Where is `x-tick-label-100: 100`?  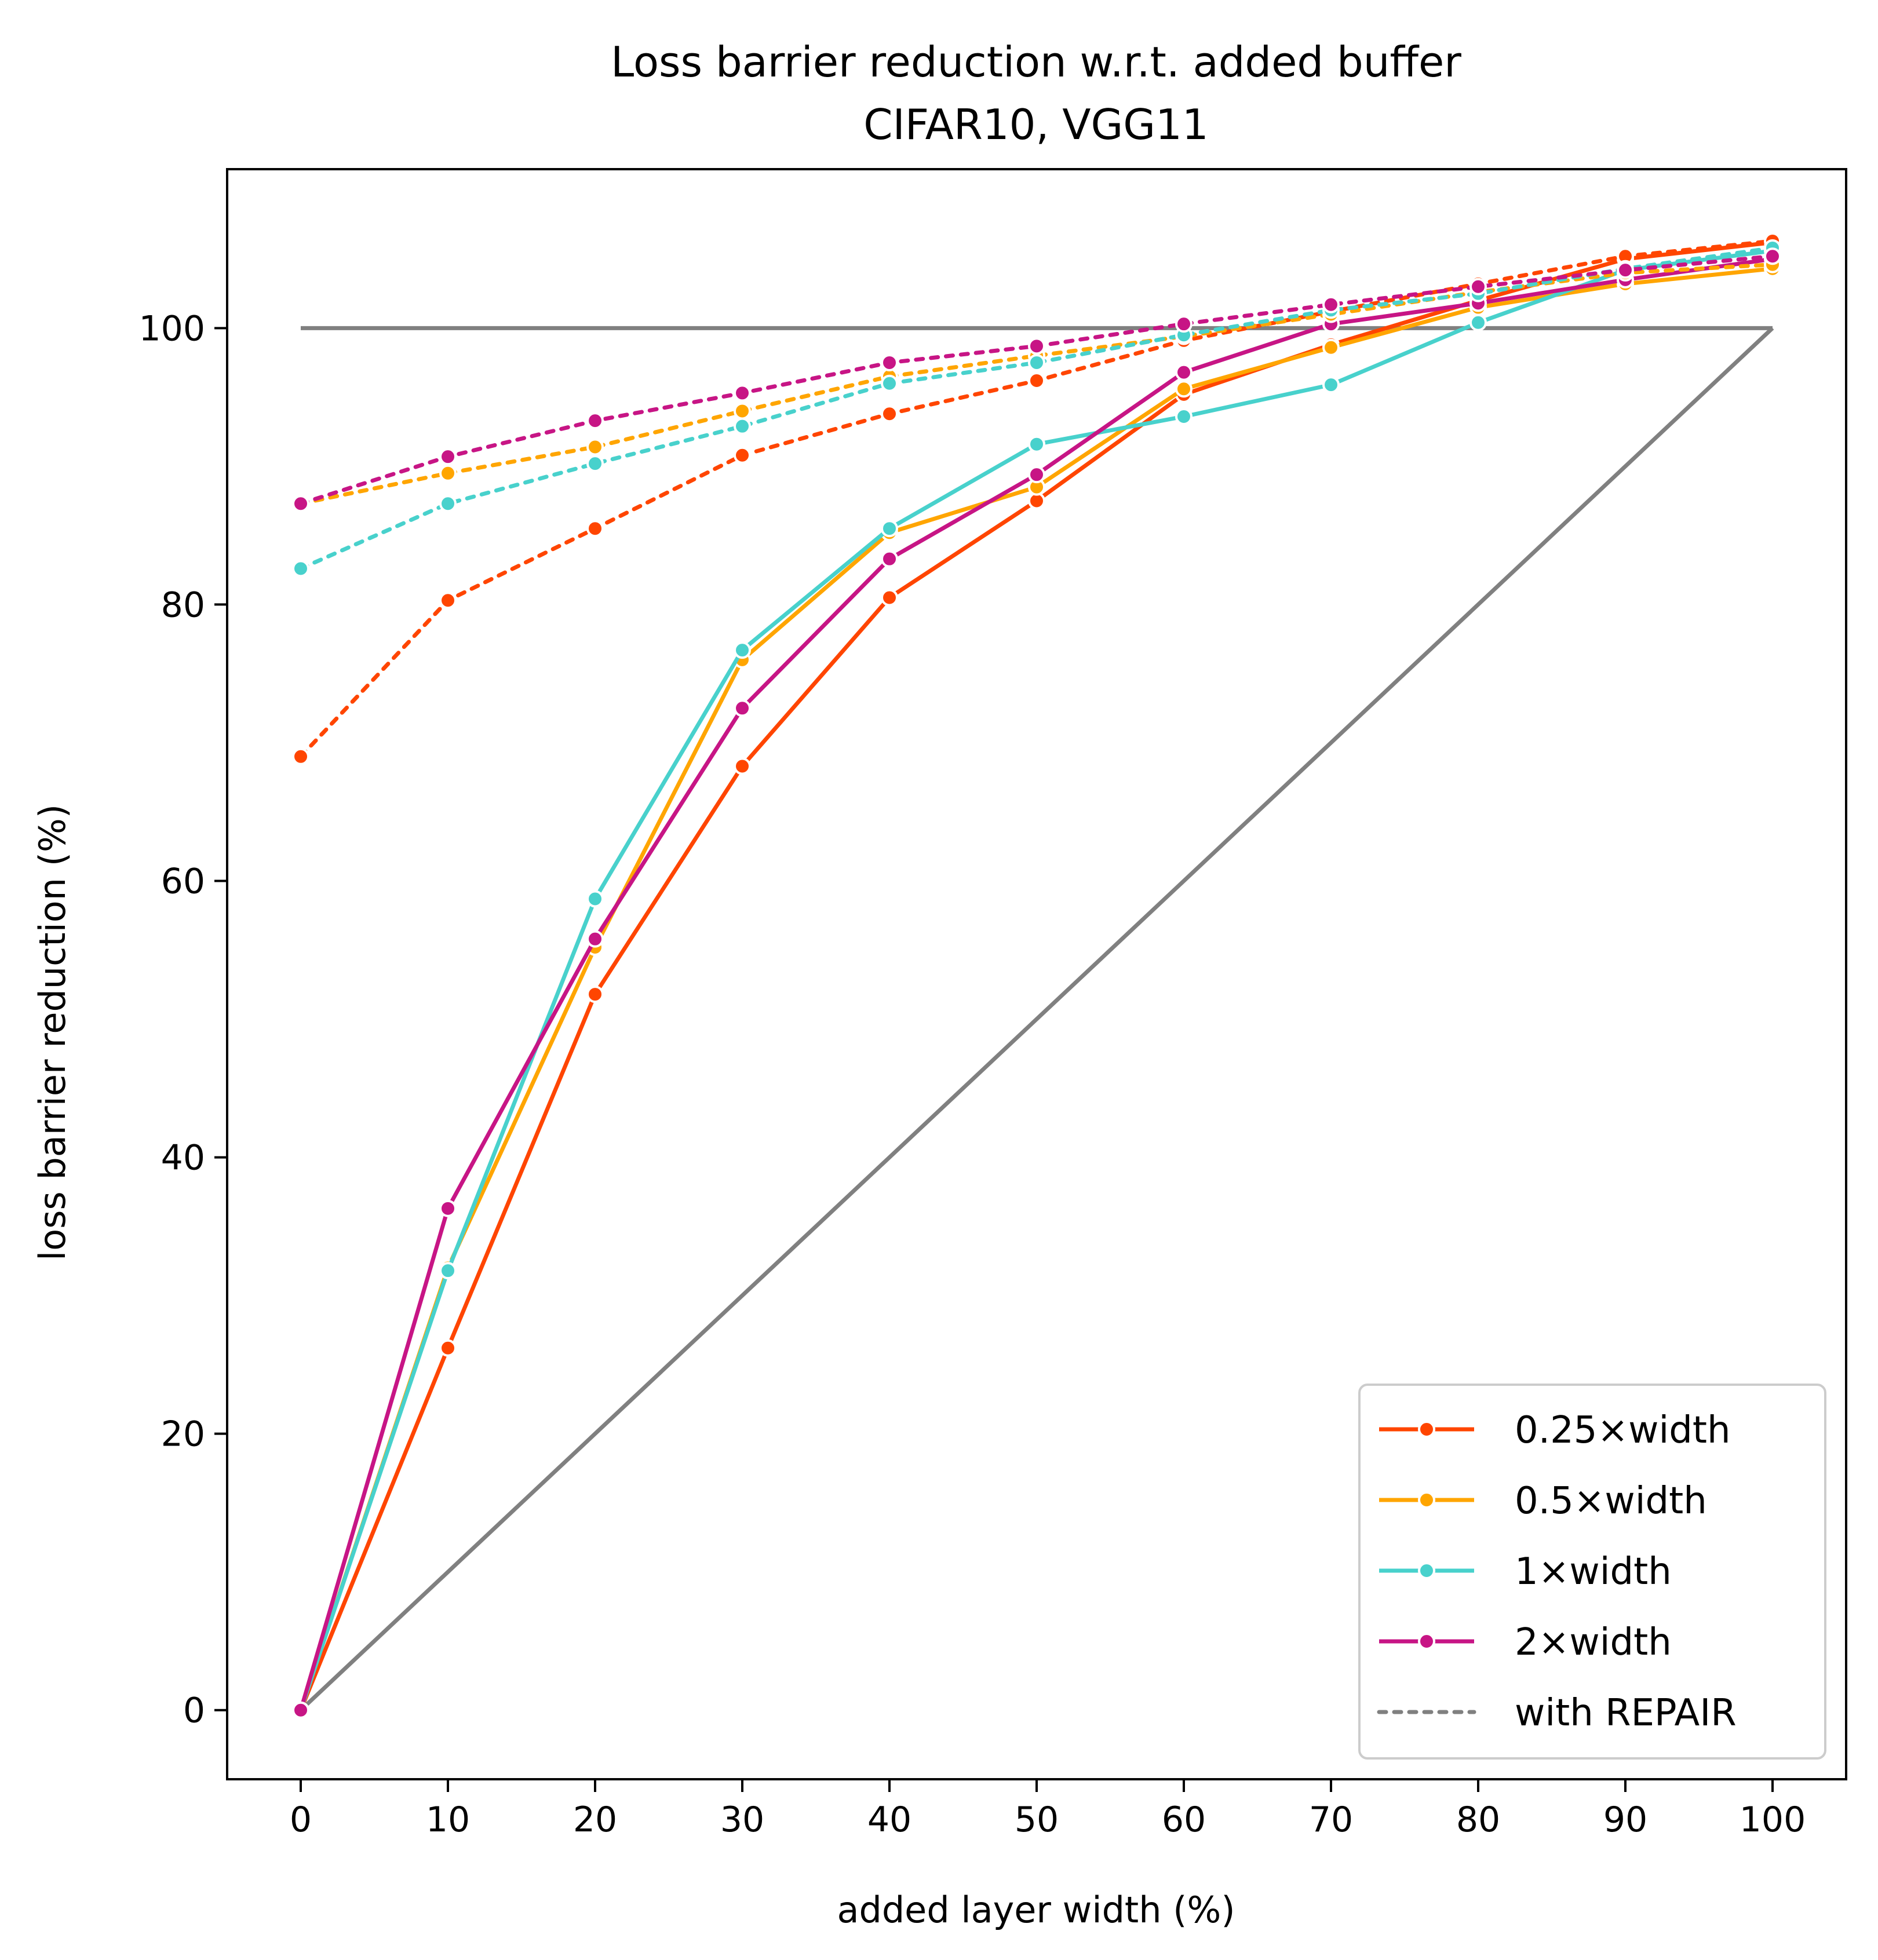 x-tick-label-100: 100 is located at coordinates (1773, 1820).